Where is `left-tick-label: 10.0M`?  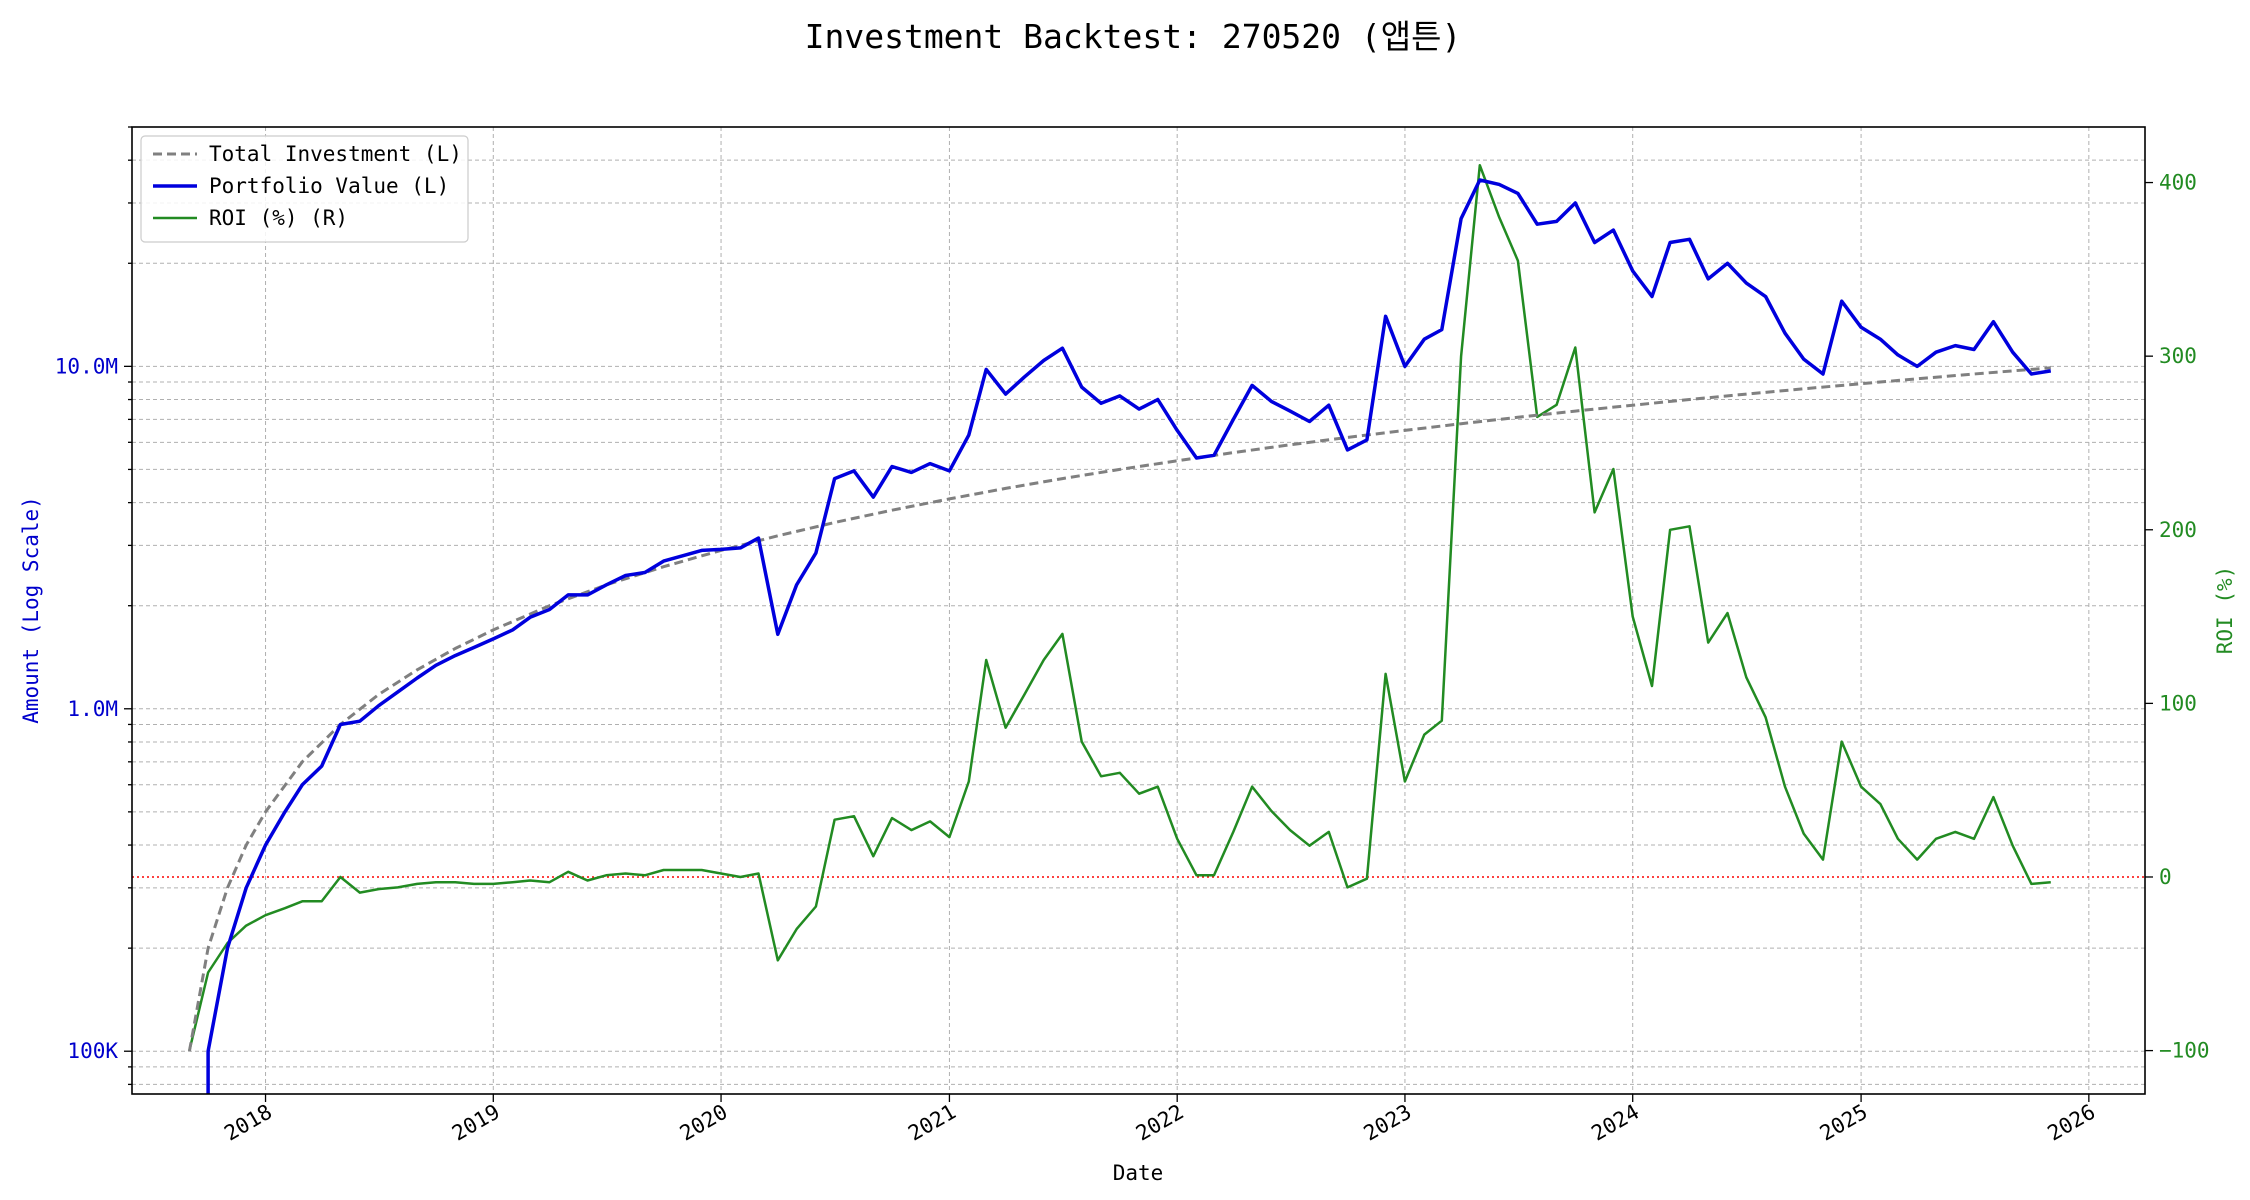
left-tick-label: 10.0M is located at coordinates (86, 366).